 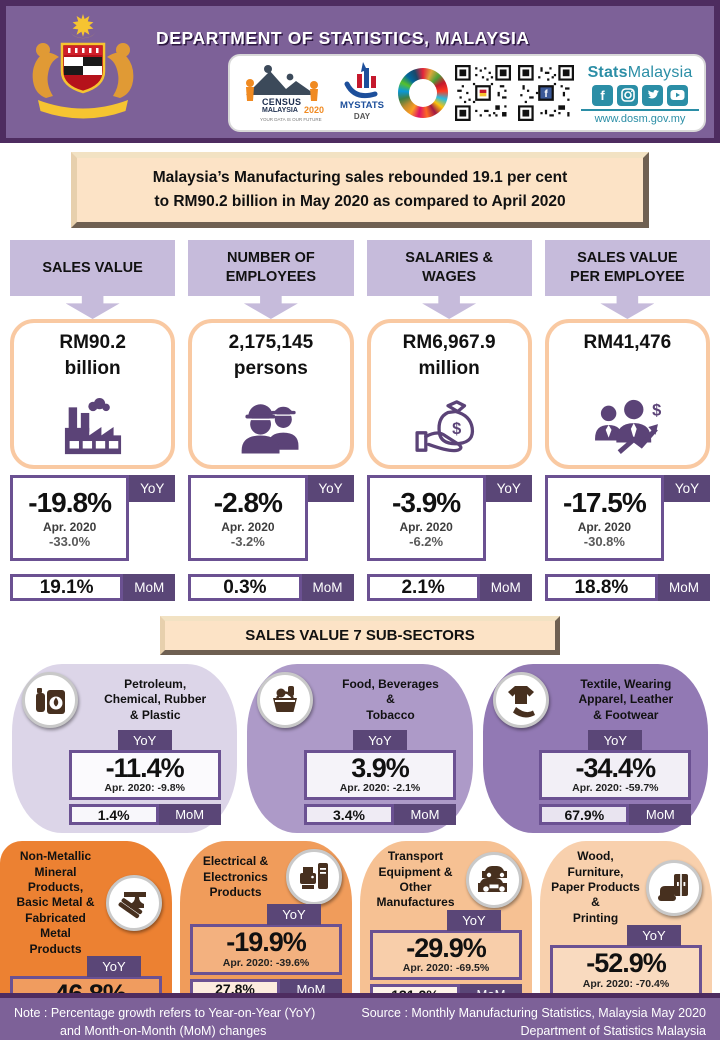 What do you see at coordinates (285, 700) in the screenshot?
I see `food-basket-icon` at bounding box center [285, 700].